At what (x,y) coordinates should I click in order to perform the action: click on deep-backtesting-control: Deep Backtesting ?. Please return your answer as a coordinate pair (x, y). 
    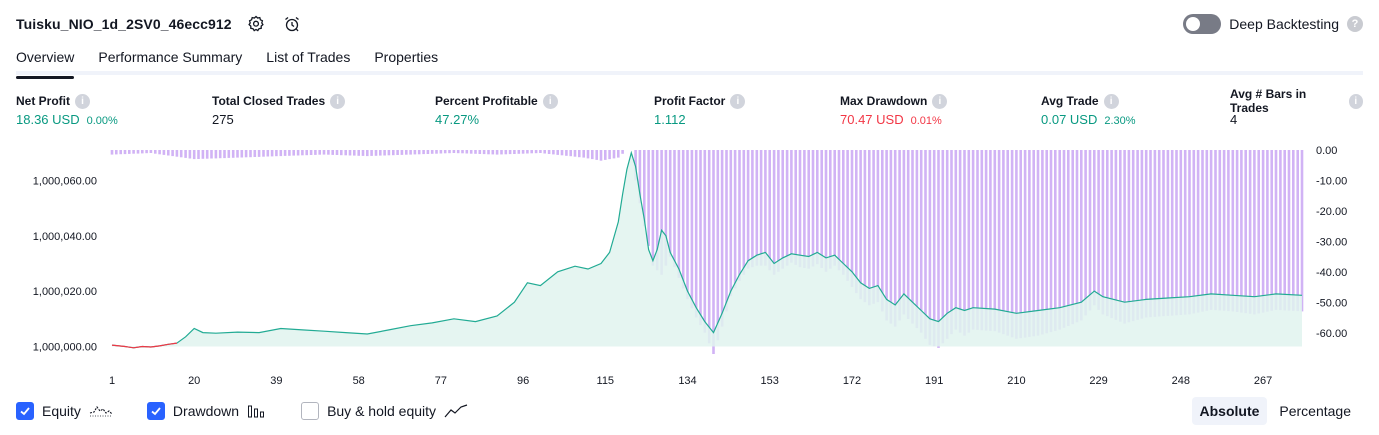
    Looking at the image, I should click on (1273, 24).